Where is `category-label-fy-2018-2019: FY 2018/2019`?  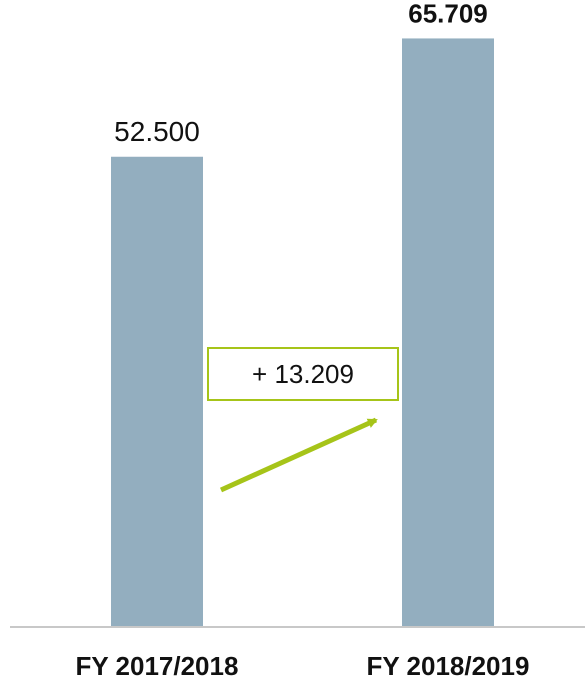 category-label-fy-2018-2019: FY 2018/2019 is located at coordinates (448, 666).